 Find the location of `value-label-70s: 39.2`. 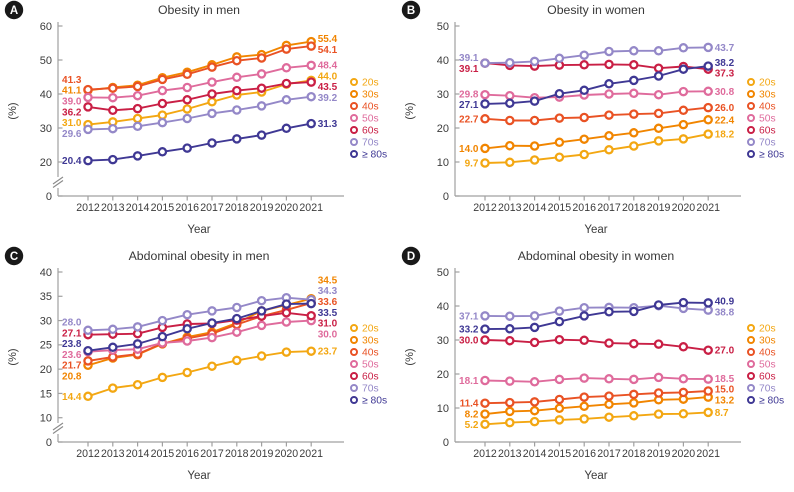

value-label-70s: 39.2 is located at coordinates (328, 98).